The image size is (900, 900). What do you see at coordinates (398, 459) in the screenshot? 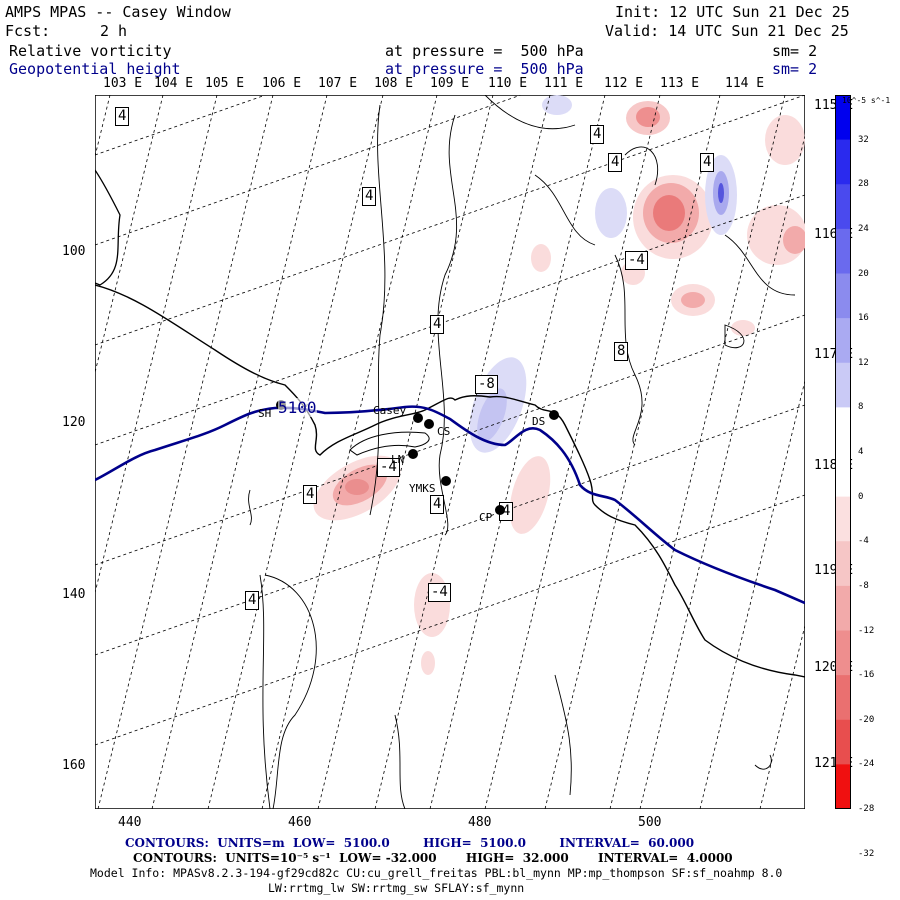
I see `station-label: LN` at bounding box center [398, 459].